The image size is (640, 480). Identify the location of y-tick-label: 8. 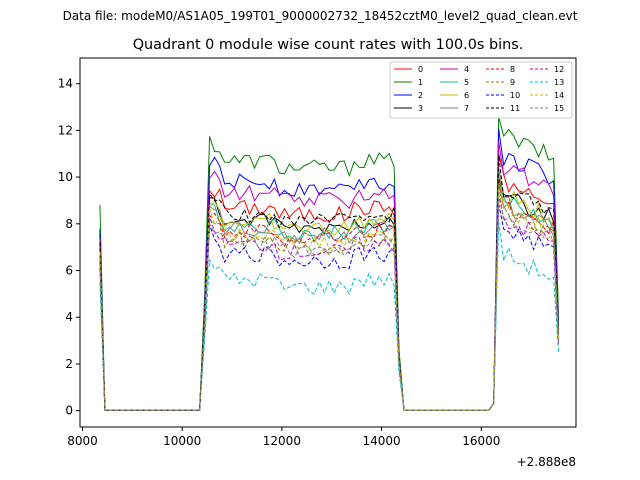
(69, 224).